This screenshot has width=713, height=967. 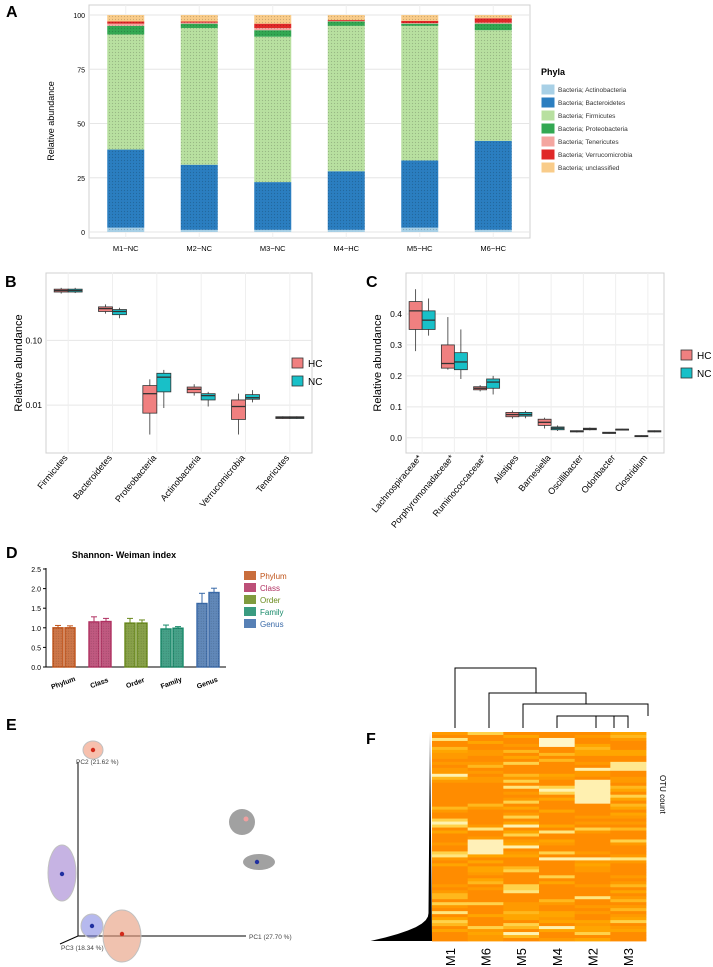 What do you see at coordinates (252, 397) in the screenshot?
I see `box-nc` at bounding box center [252, 397].